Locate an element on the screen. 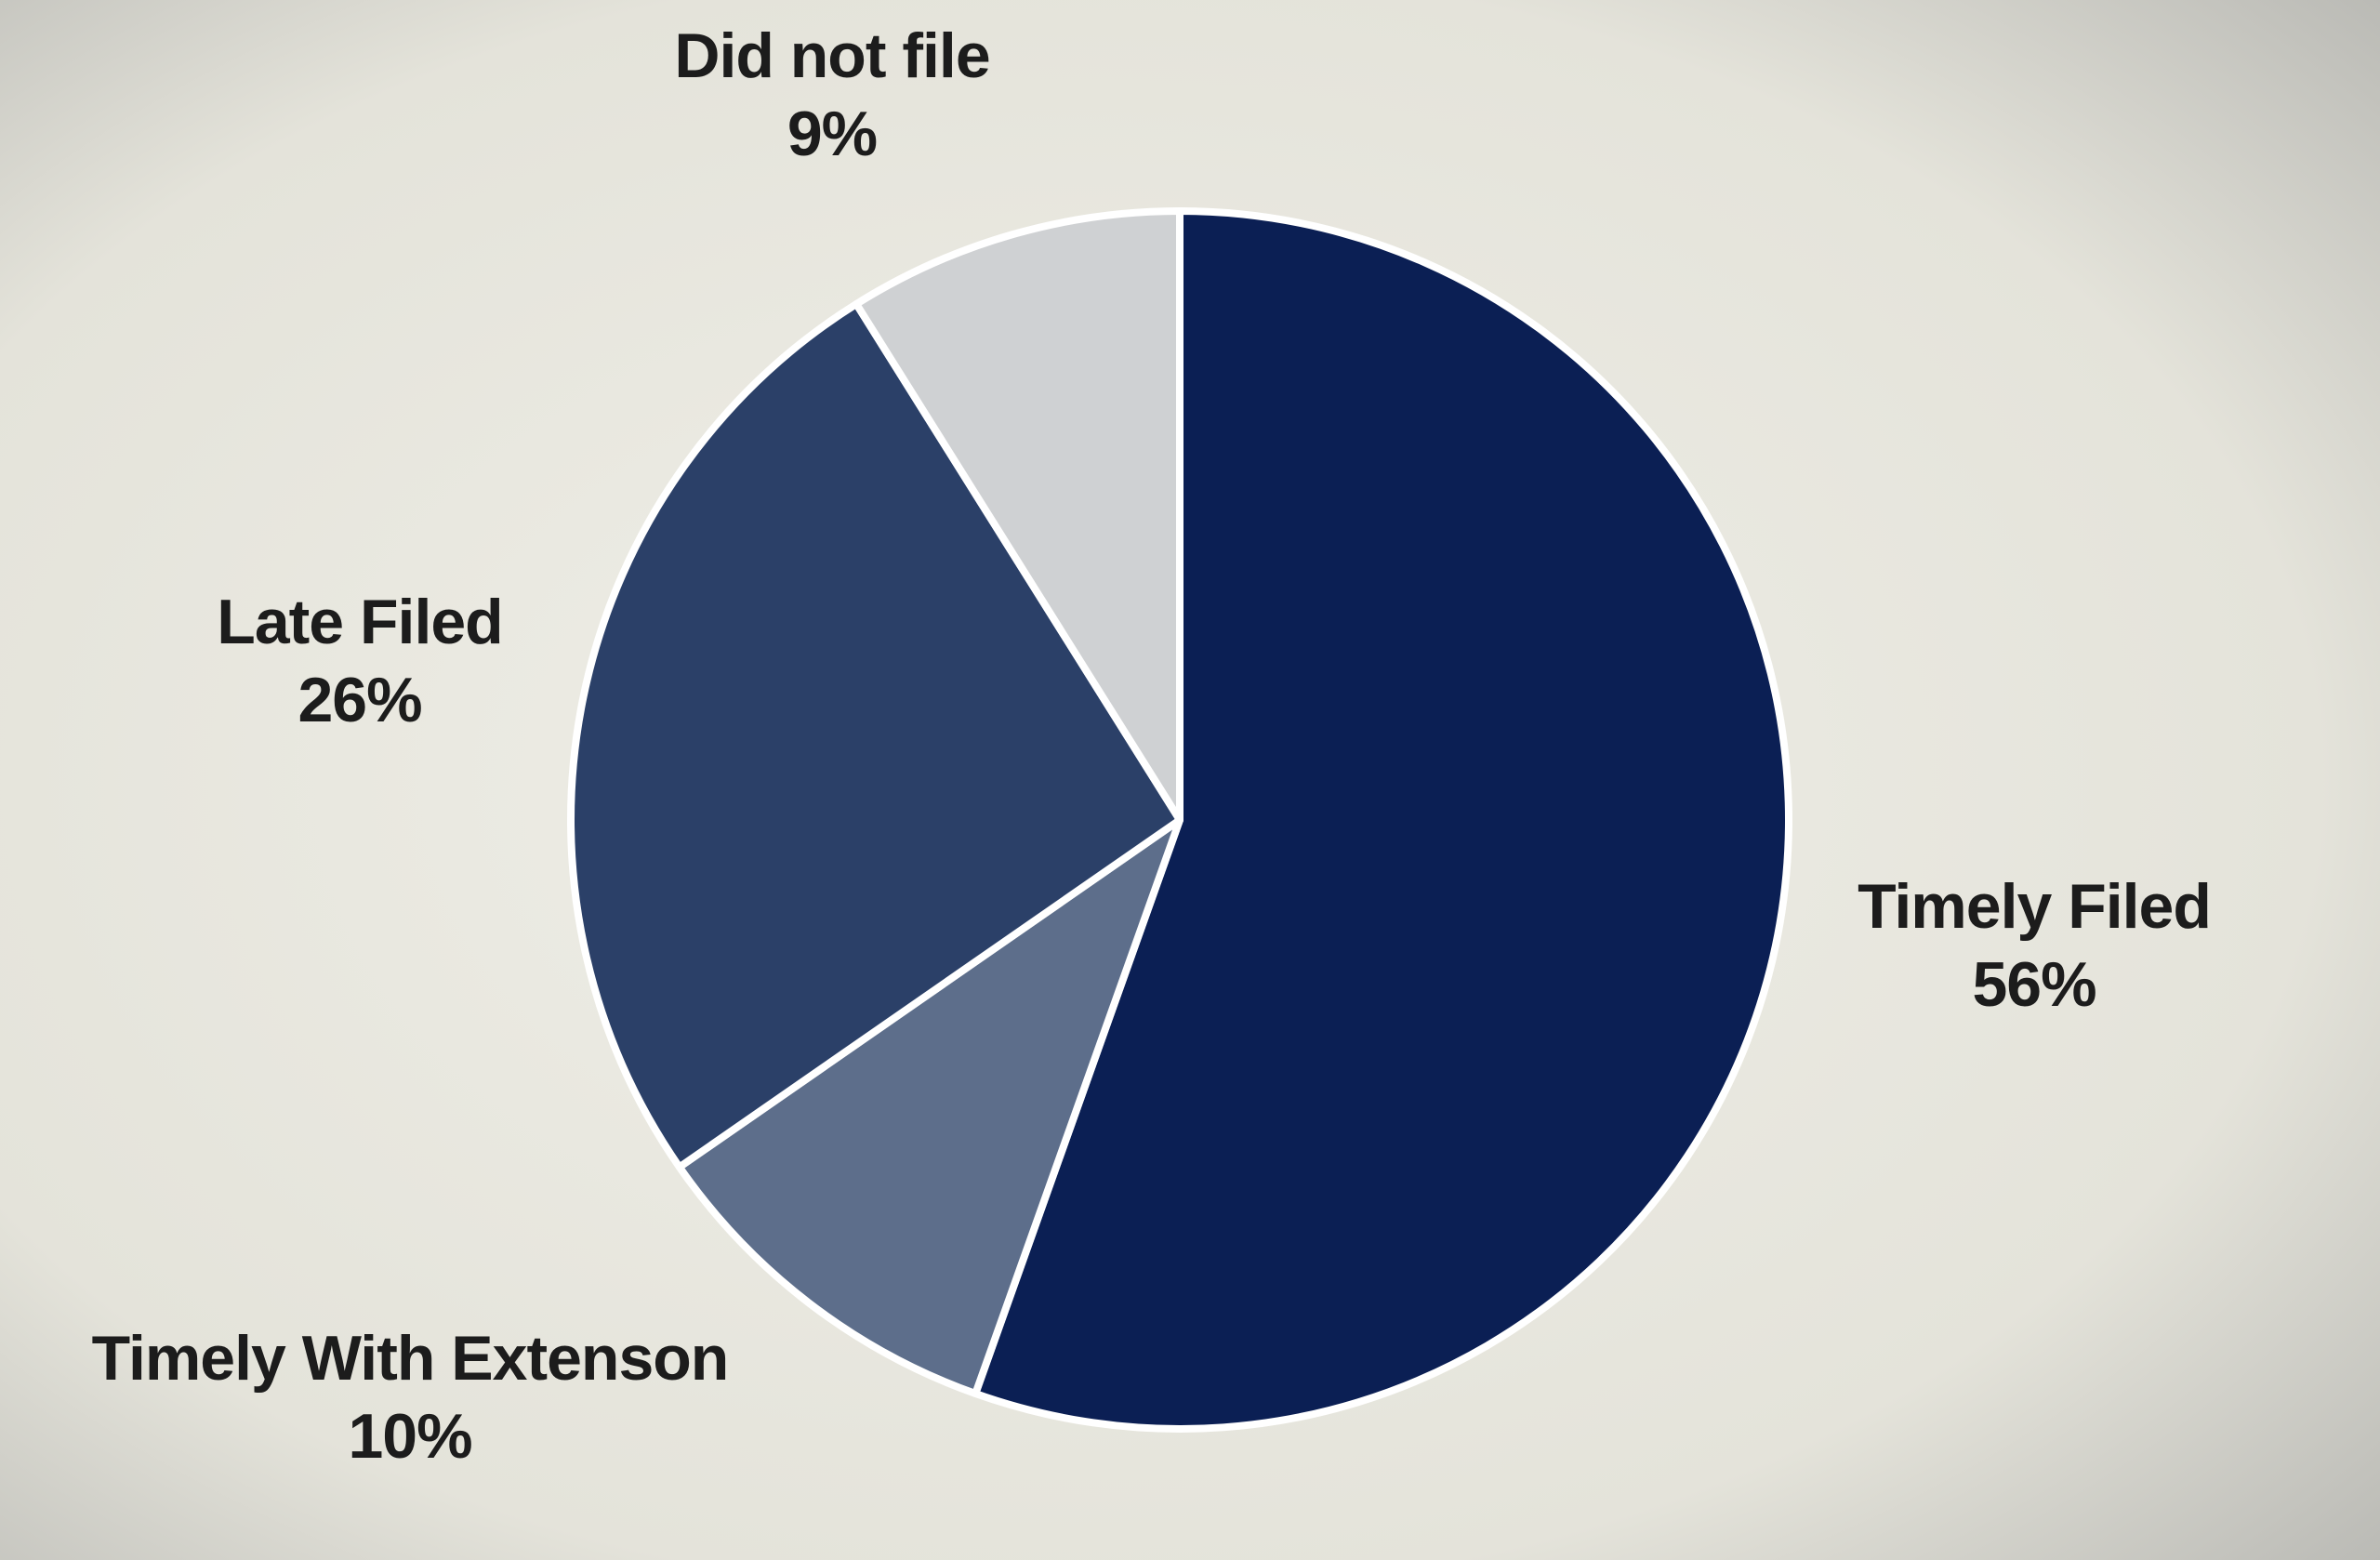 Image resolution: width=2380 pixels, height=1560 pixels. slice-label: Timely Filed is located at coordinates (2034, 906).